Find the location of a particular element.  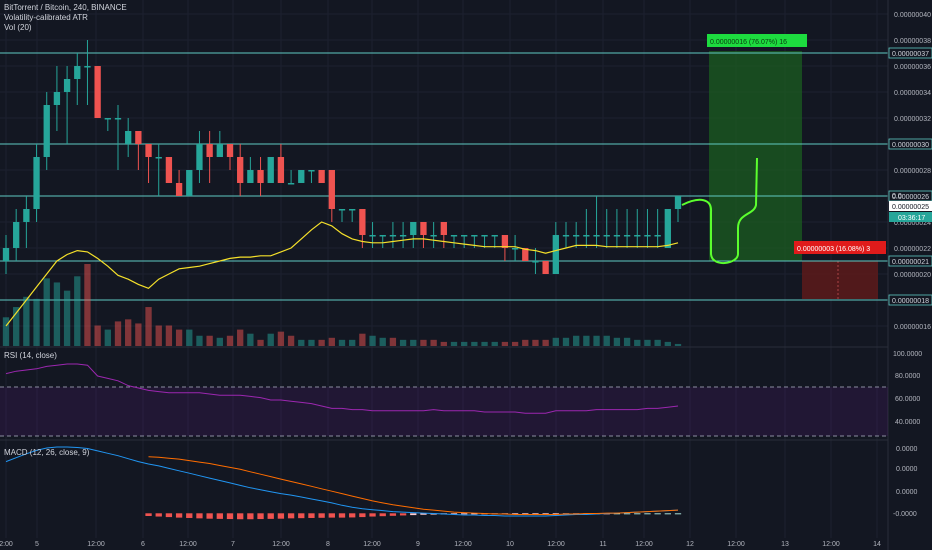

signal-line is located at coordinates (413, 485).